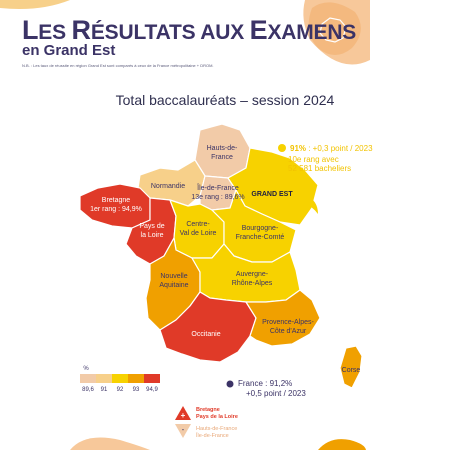 The height and width of the screenshot is (450, 450). What do you see at coordinates (205, 334) in the screenshot?
I see `label-occitanie: Occitanie` at bounding box center [205, 334].